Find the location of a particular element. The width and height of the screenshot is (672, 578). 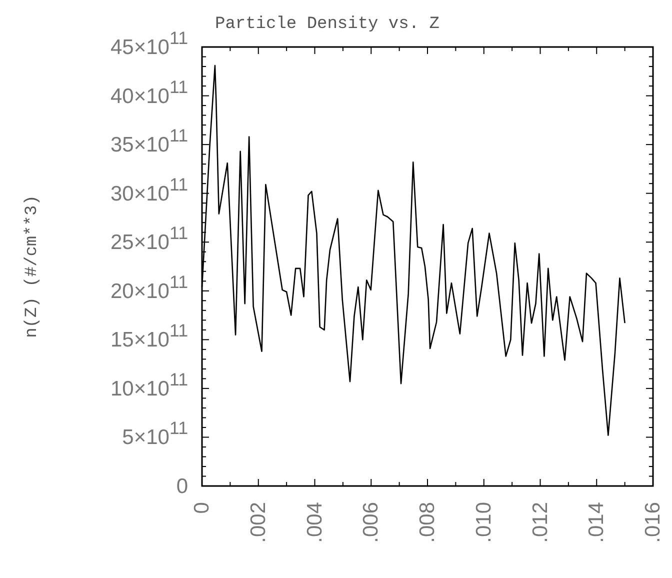

y-tick-label: 45×10$^{11}$ is located at coordinates (149, 43).